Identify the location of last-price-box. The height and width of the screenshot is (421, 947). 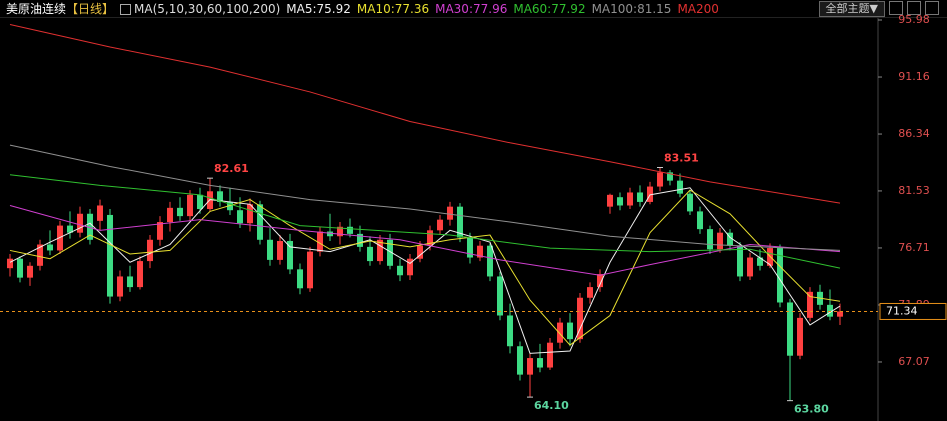
(913, 311).